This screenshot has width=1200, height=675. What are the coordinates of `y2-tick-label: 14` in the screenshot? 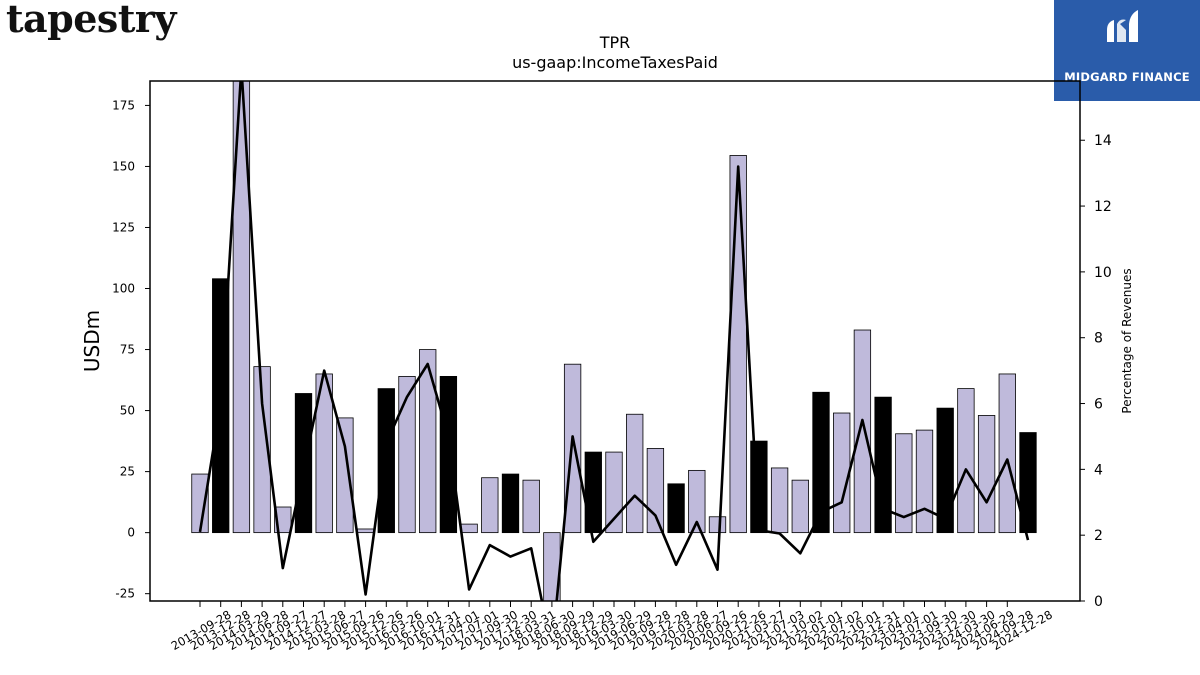 It's located at (1103, 141).